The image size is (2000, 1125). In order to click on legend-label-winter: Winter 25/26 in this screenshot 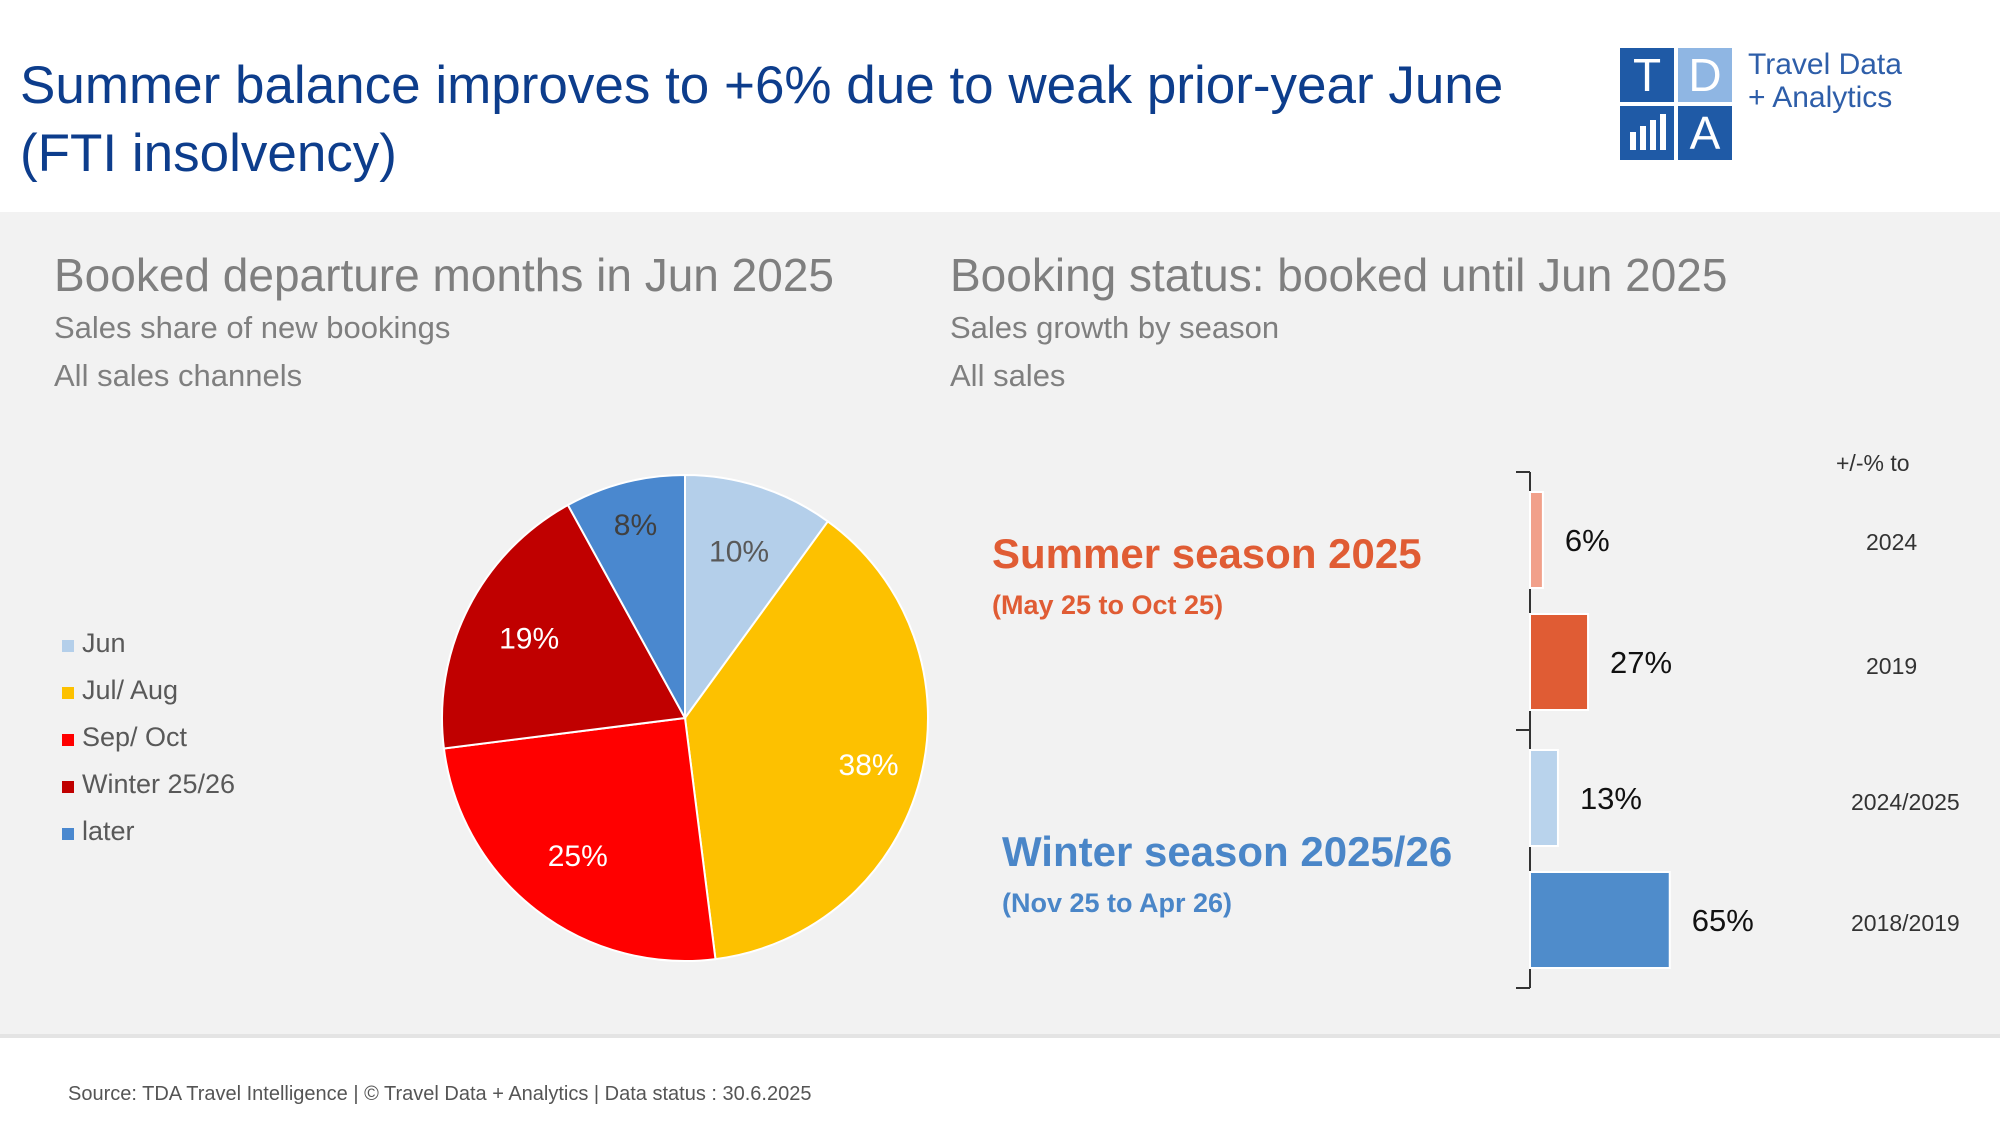, I will do `click(159, 784)`.